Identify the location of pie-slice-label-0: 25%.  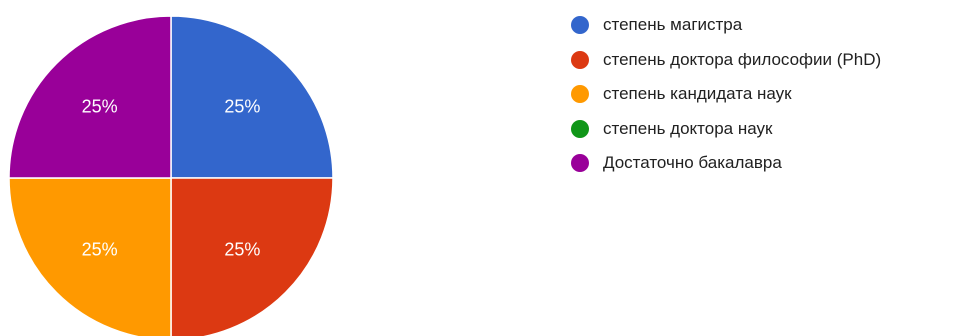
(242, 107).